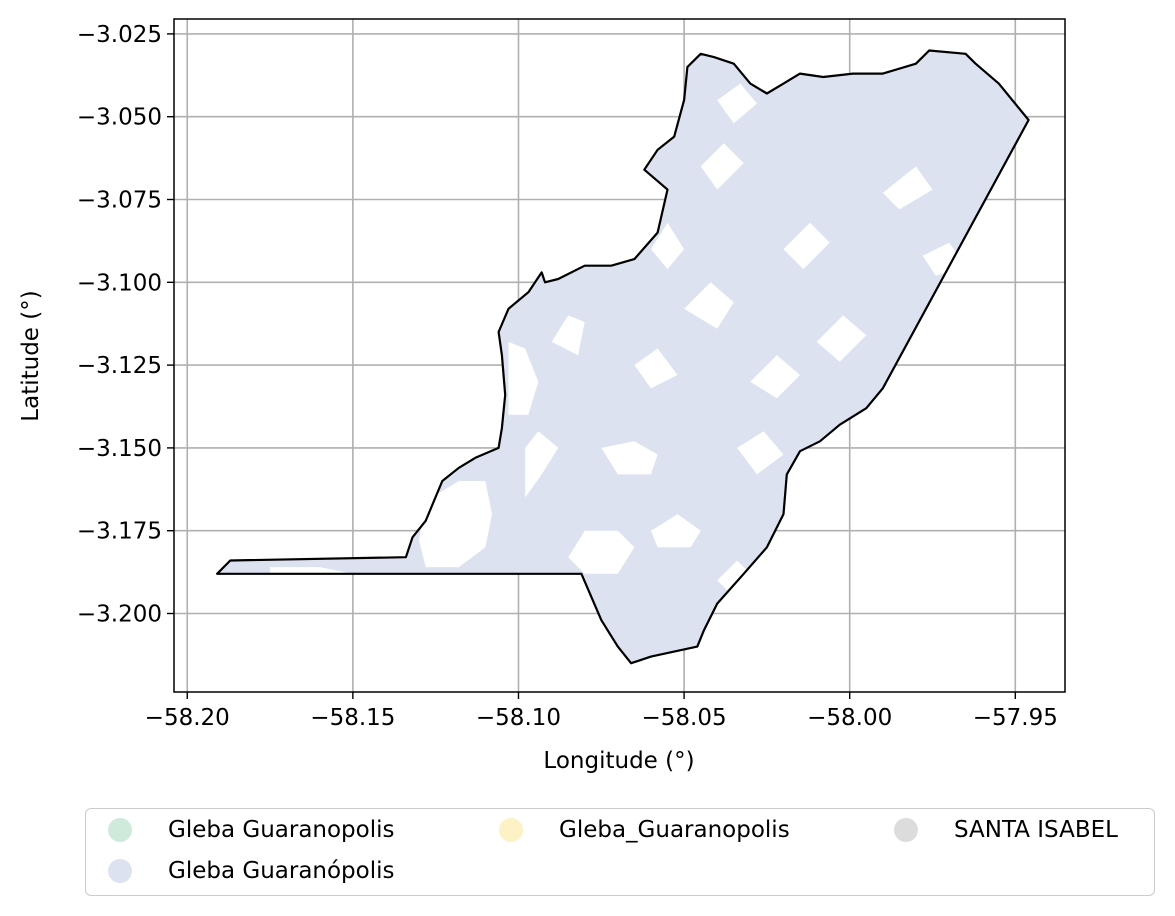 This screenshot has width=1175, height=916. What do you see at coordinates (618, 761) in the screenshot?
I see `x-axis-label: Longitude (°)` at bounding box center [618, 761].